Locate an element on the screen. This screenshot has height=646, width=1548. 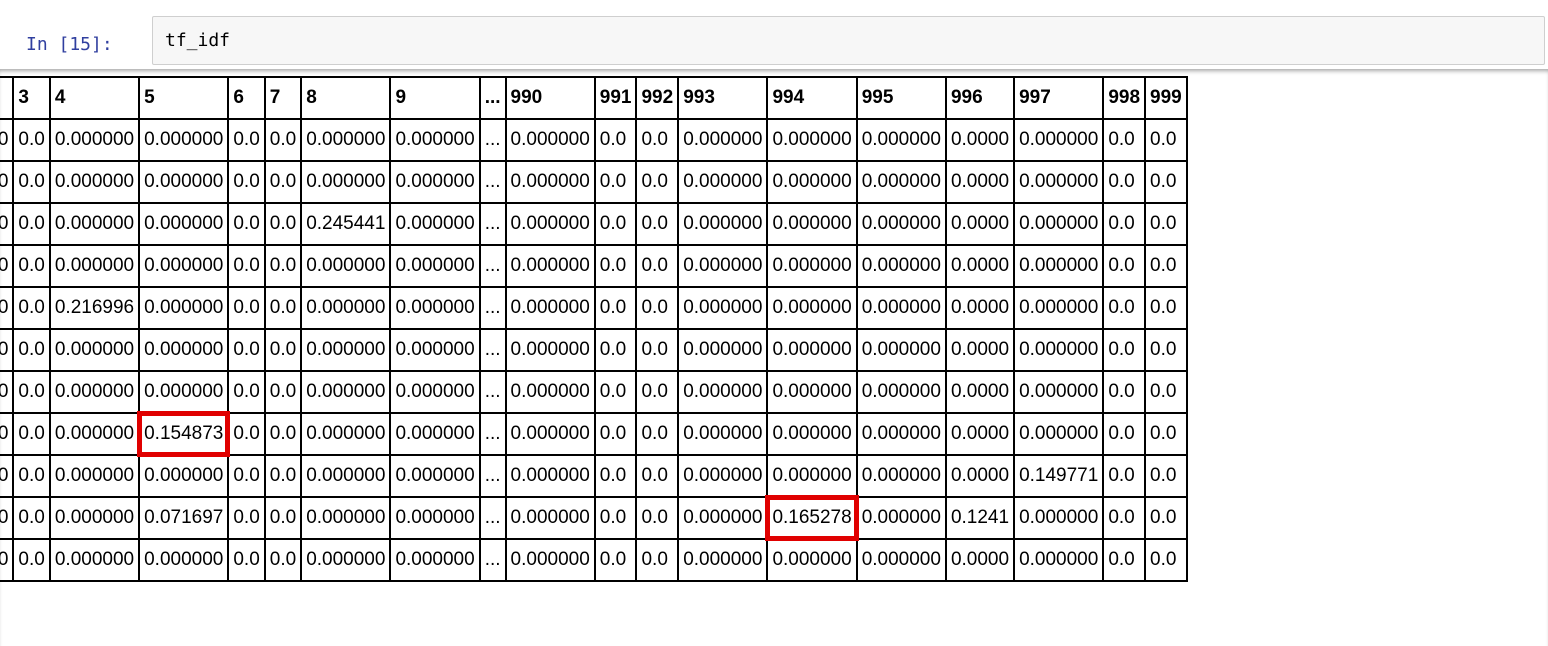
code-text: tf_idf is located at coordinates (198, 40).